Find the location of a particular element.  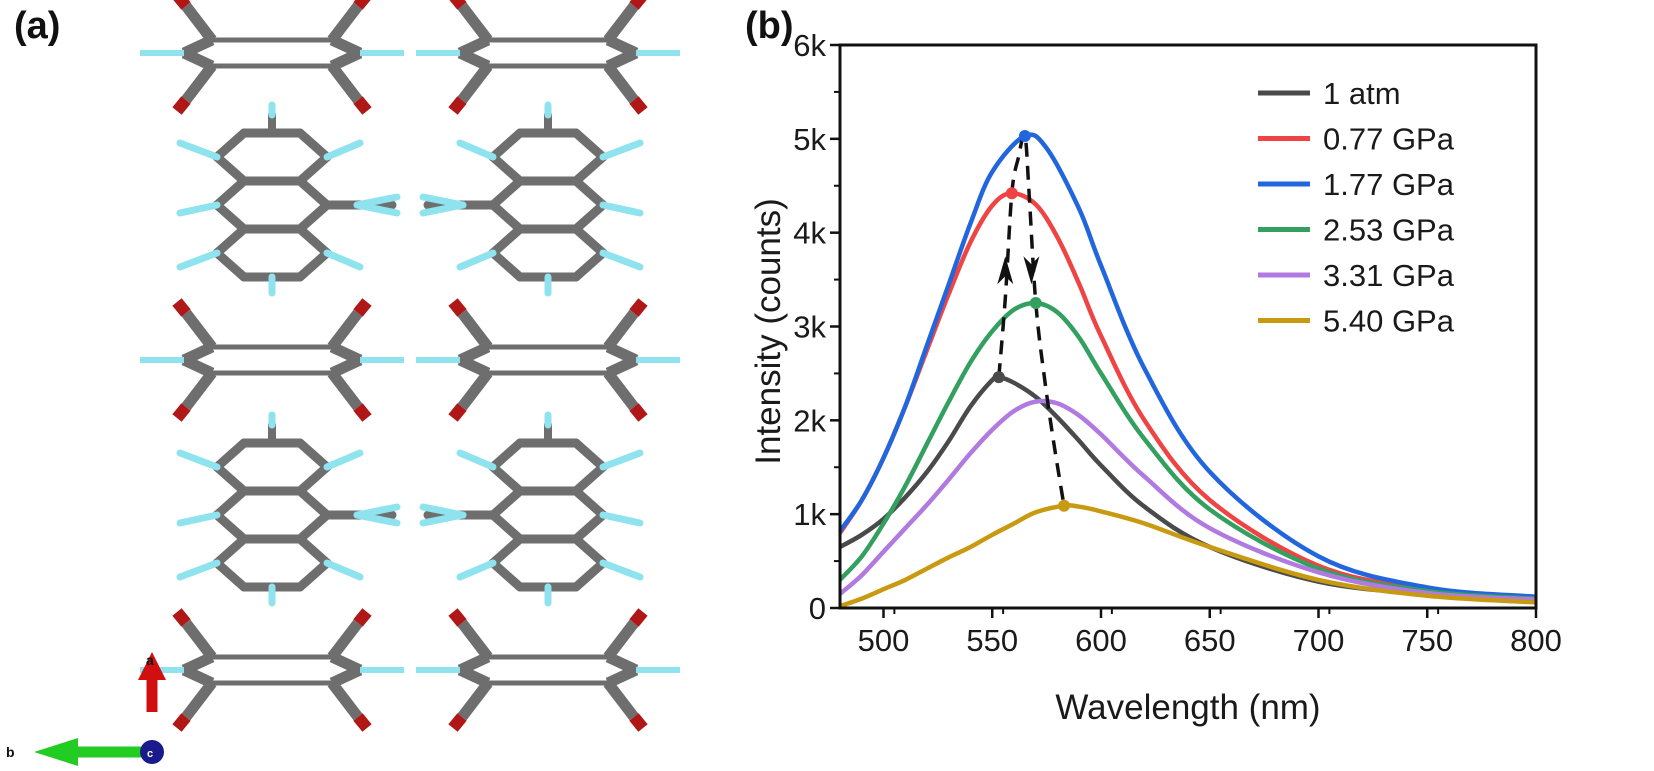

y-tick-label: 2k is located at coordinates (809, 420).